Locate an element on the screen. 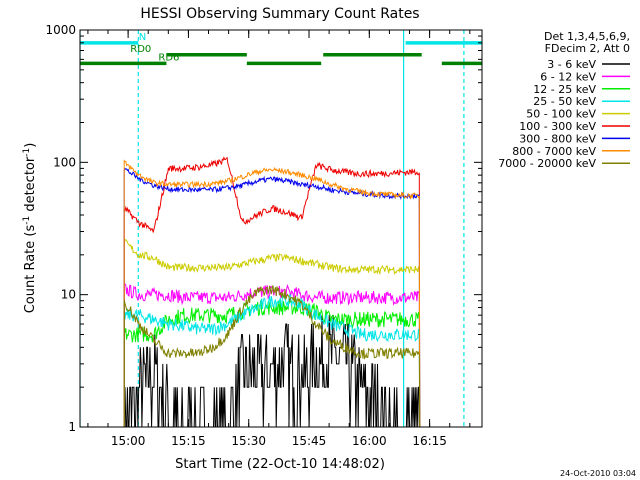 The height and width of the screenshot is (480, 640). y-tick-label-3: 100 is located at coordinates (64, 162).